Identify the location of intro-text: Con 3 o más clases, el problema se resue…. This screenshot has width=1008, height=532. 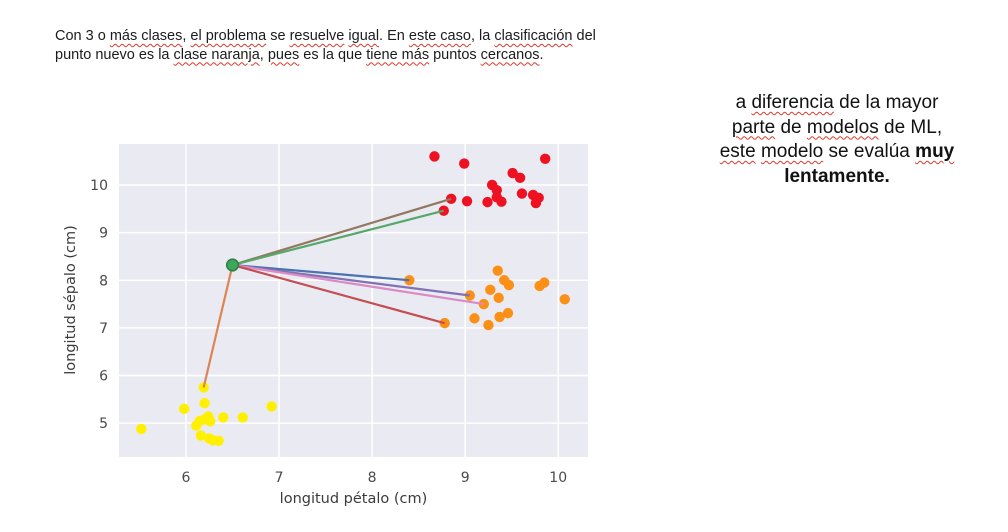
(380, 45).